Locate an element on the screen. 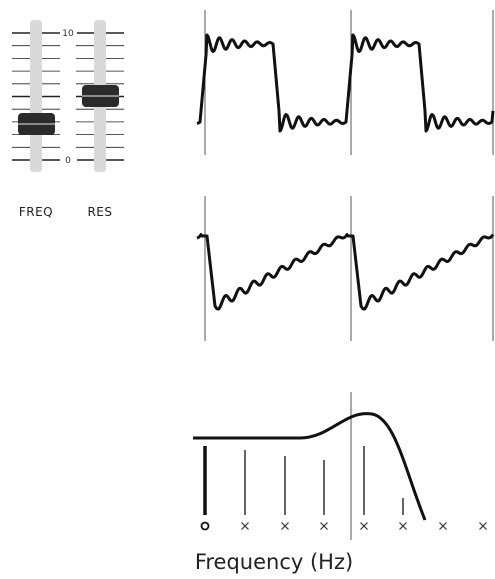 This screenshot has width=495, height=579. saw-wave is located at coordinates (345, 272).